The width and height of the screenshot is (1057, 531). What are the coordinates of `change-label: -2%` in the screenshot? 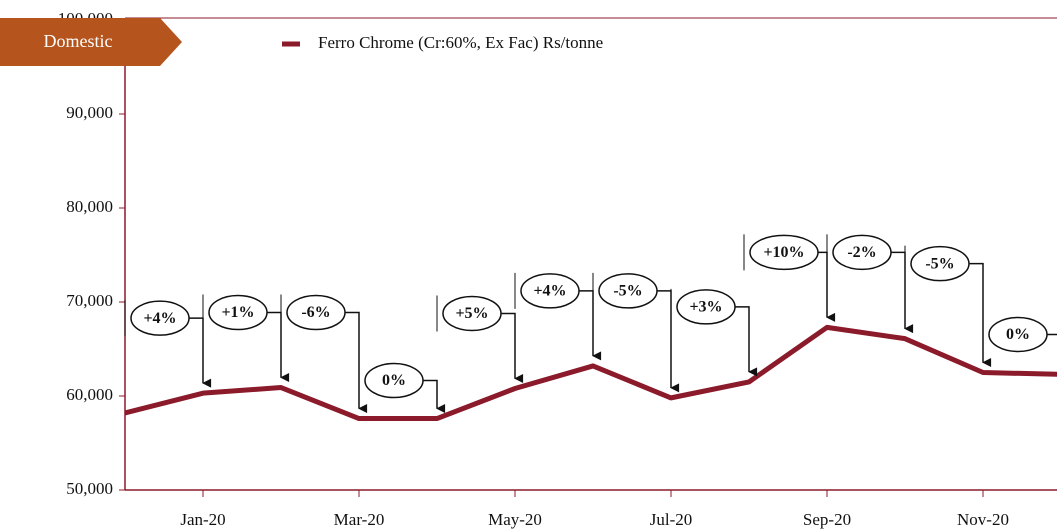 It's located at (861, 252).